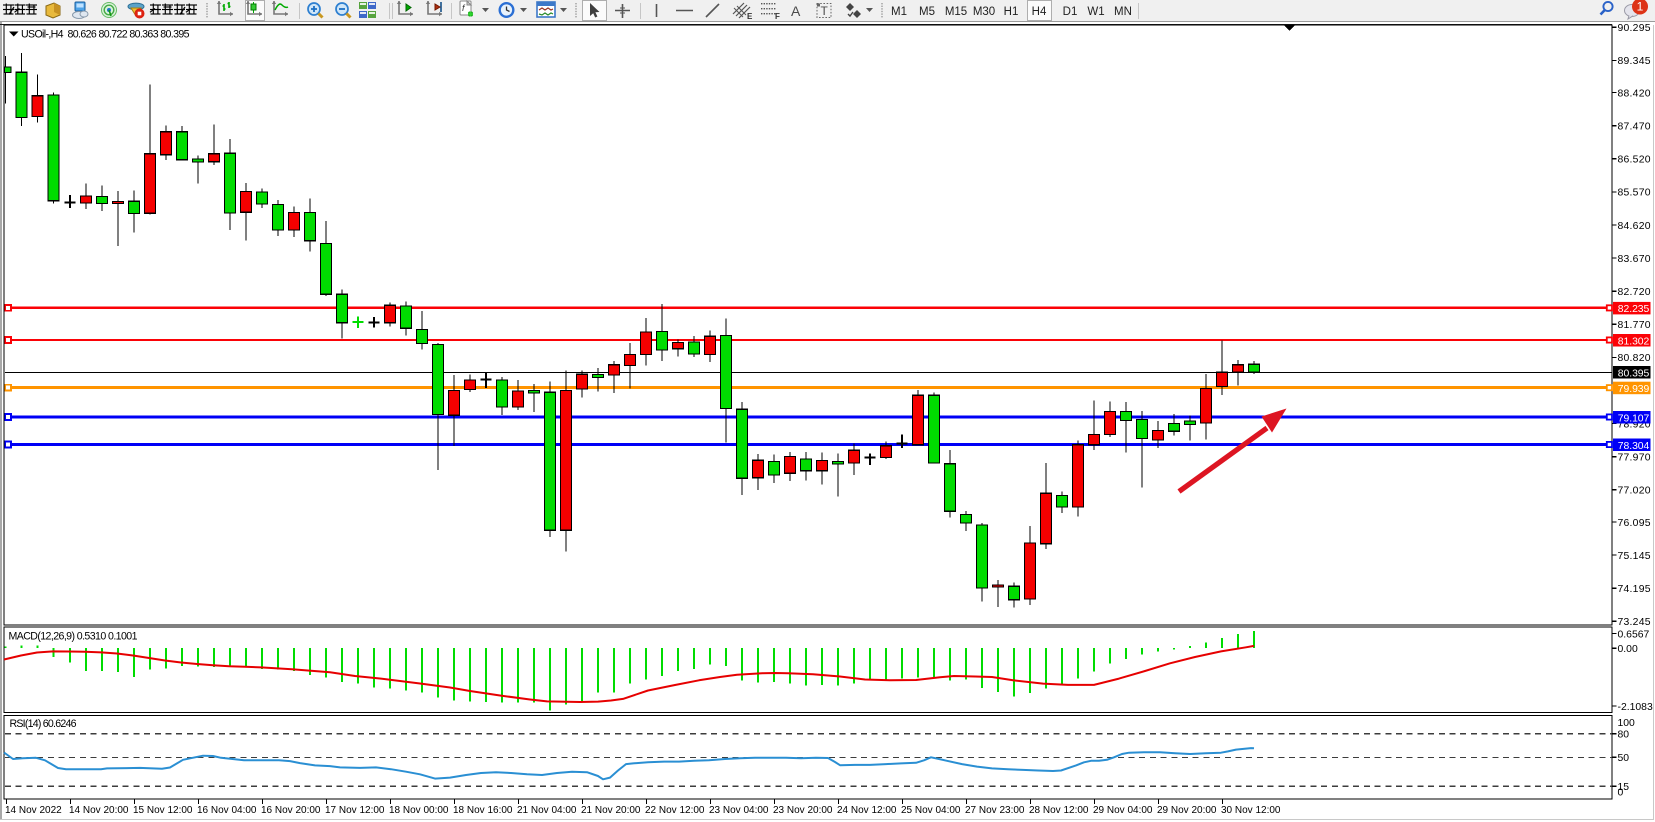 This screenshot has width=1655, height=822. Describe the element at coordinates (227, 810) in the screenshot. I see `svg-text: 16 Nov 04:00` at that location.